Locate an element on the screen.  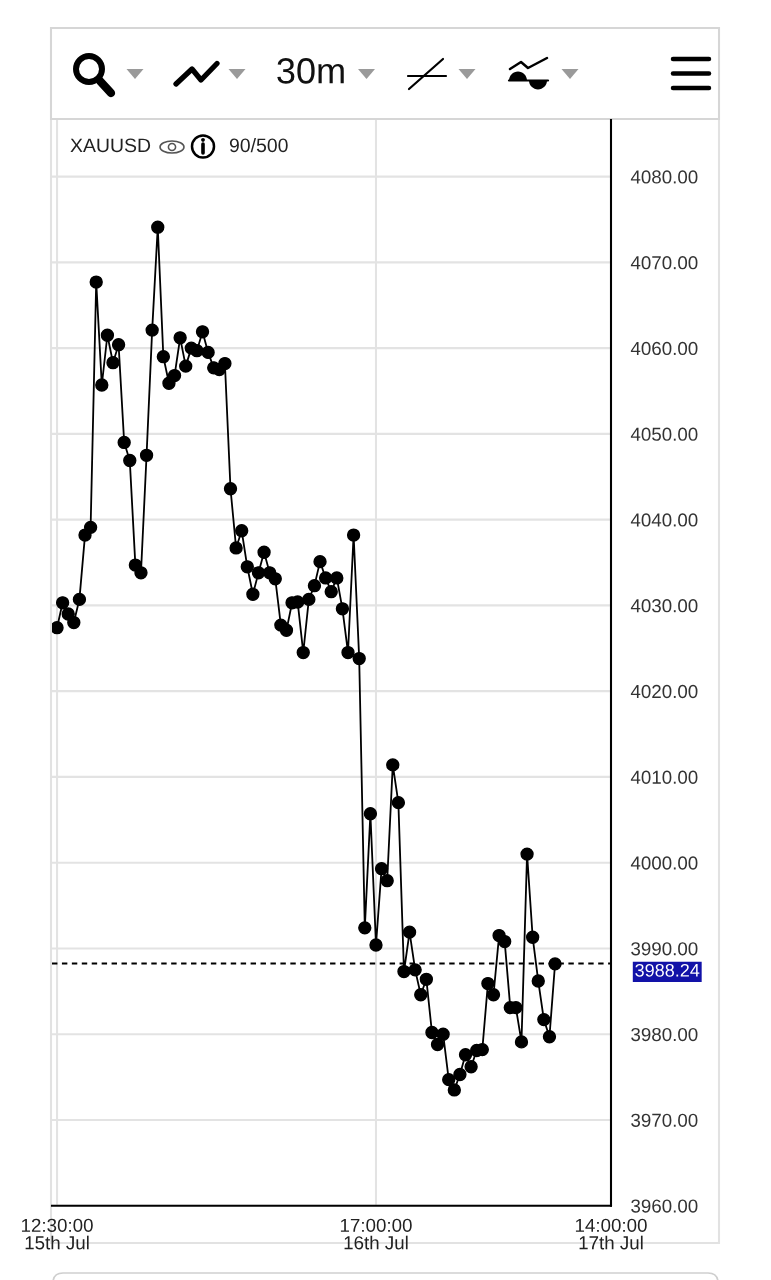
y-tick-label: 3970.00 is located at coordinates (664, 1120).